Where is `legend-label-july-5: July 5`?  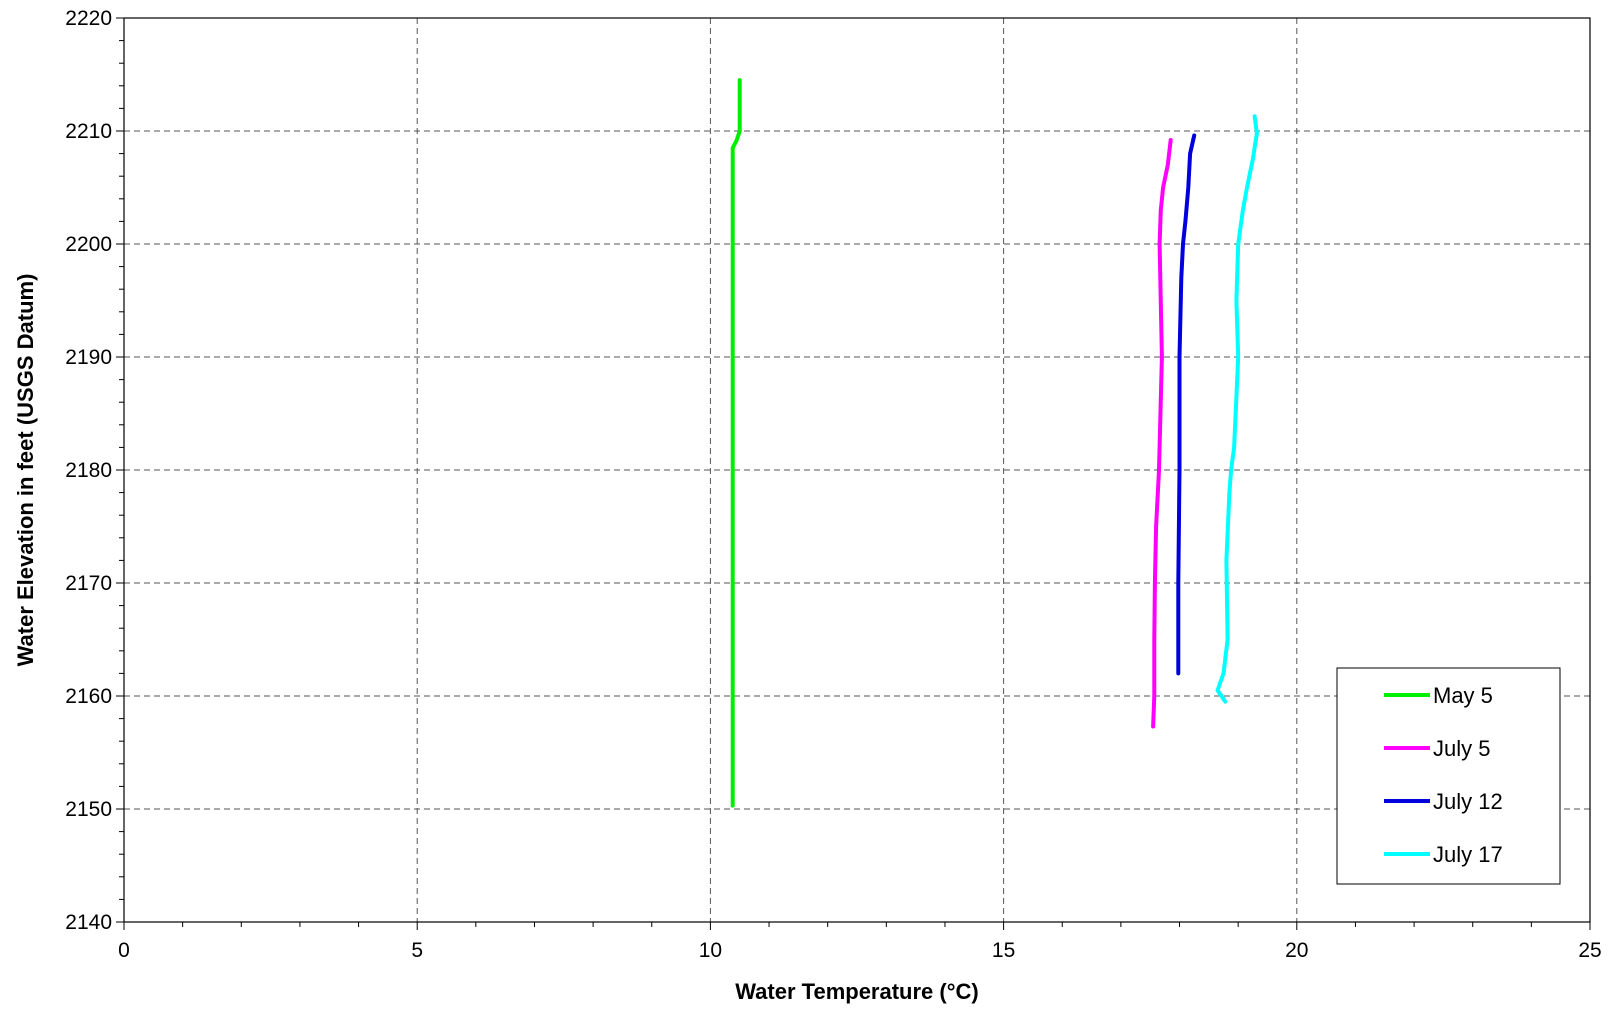
legend-label-july-5: July 5 is located at coordinates (1461, 748).